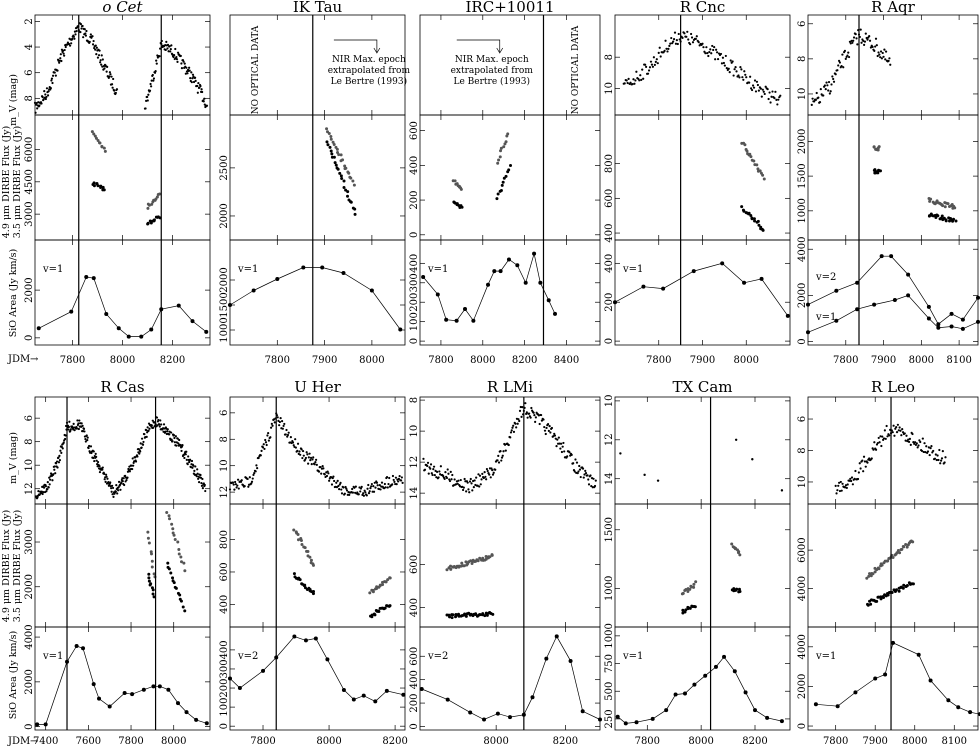  What do you see at coordinates (414, 493) in the screenshot?
I see `mag-tick-label: 14` at bounding box center [414, 493].